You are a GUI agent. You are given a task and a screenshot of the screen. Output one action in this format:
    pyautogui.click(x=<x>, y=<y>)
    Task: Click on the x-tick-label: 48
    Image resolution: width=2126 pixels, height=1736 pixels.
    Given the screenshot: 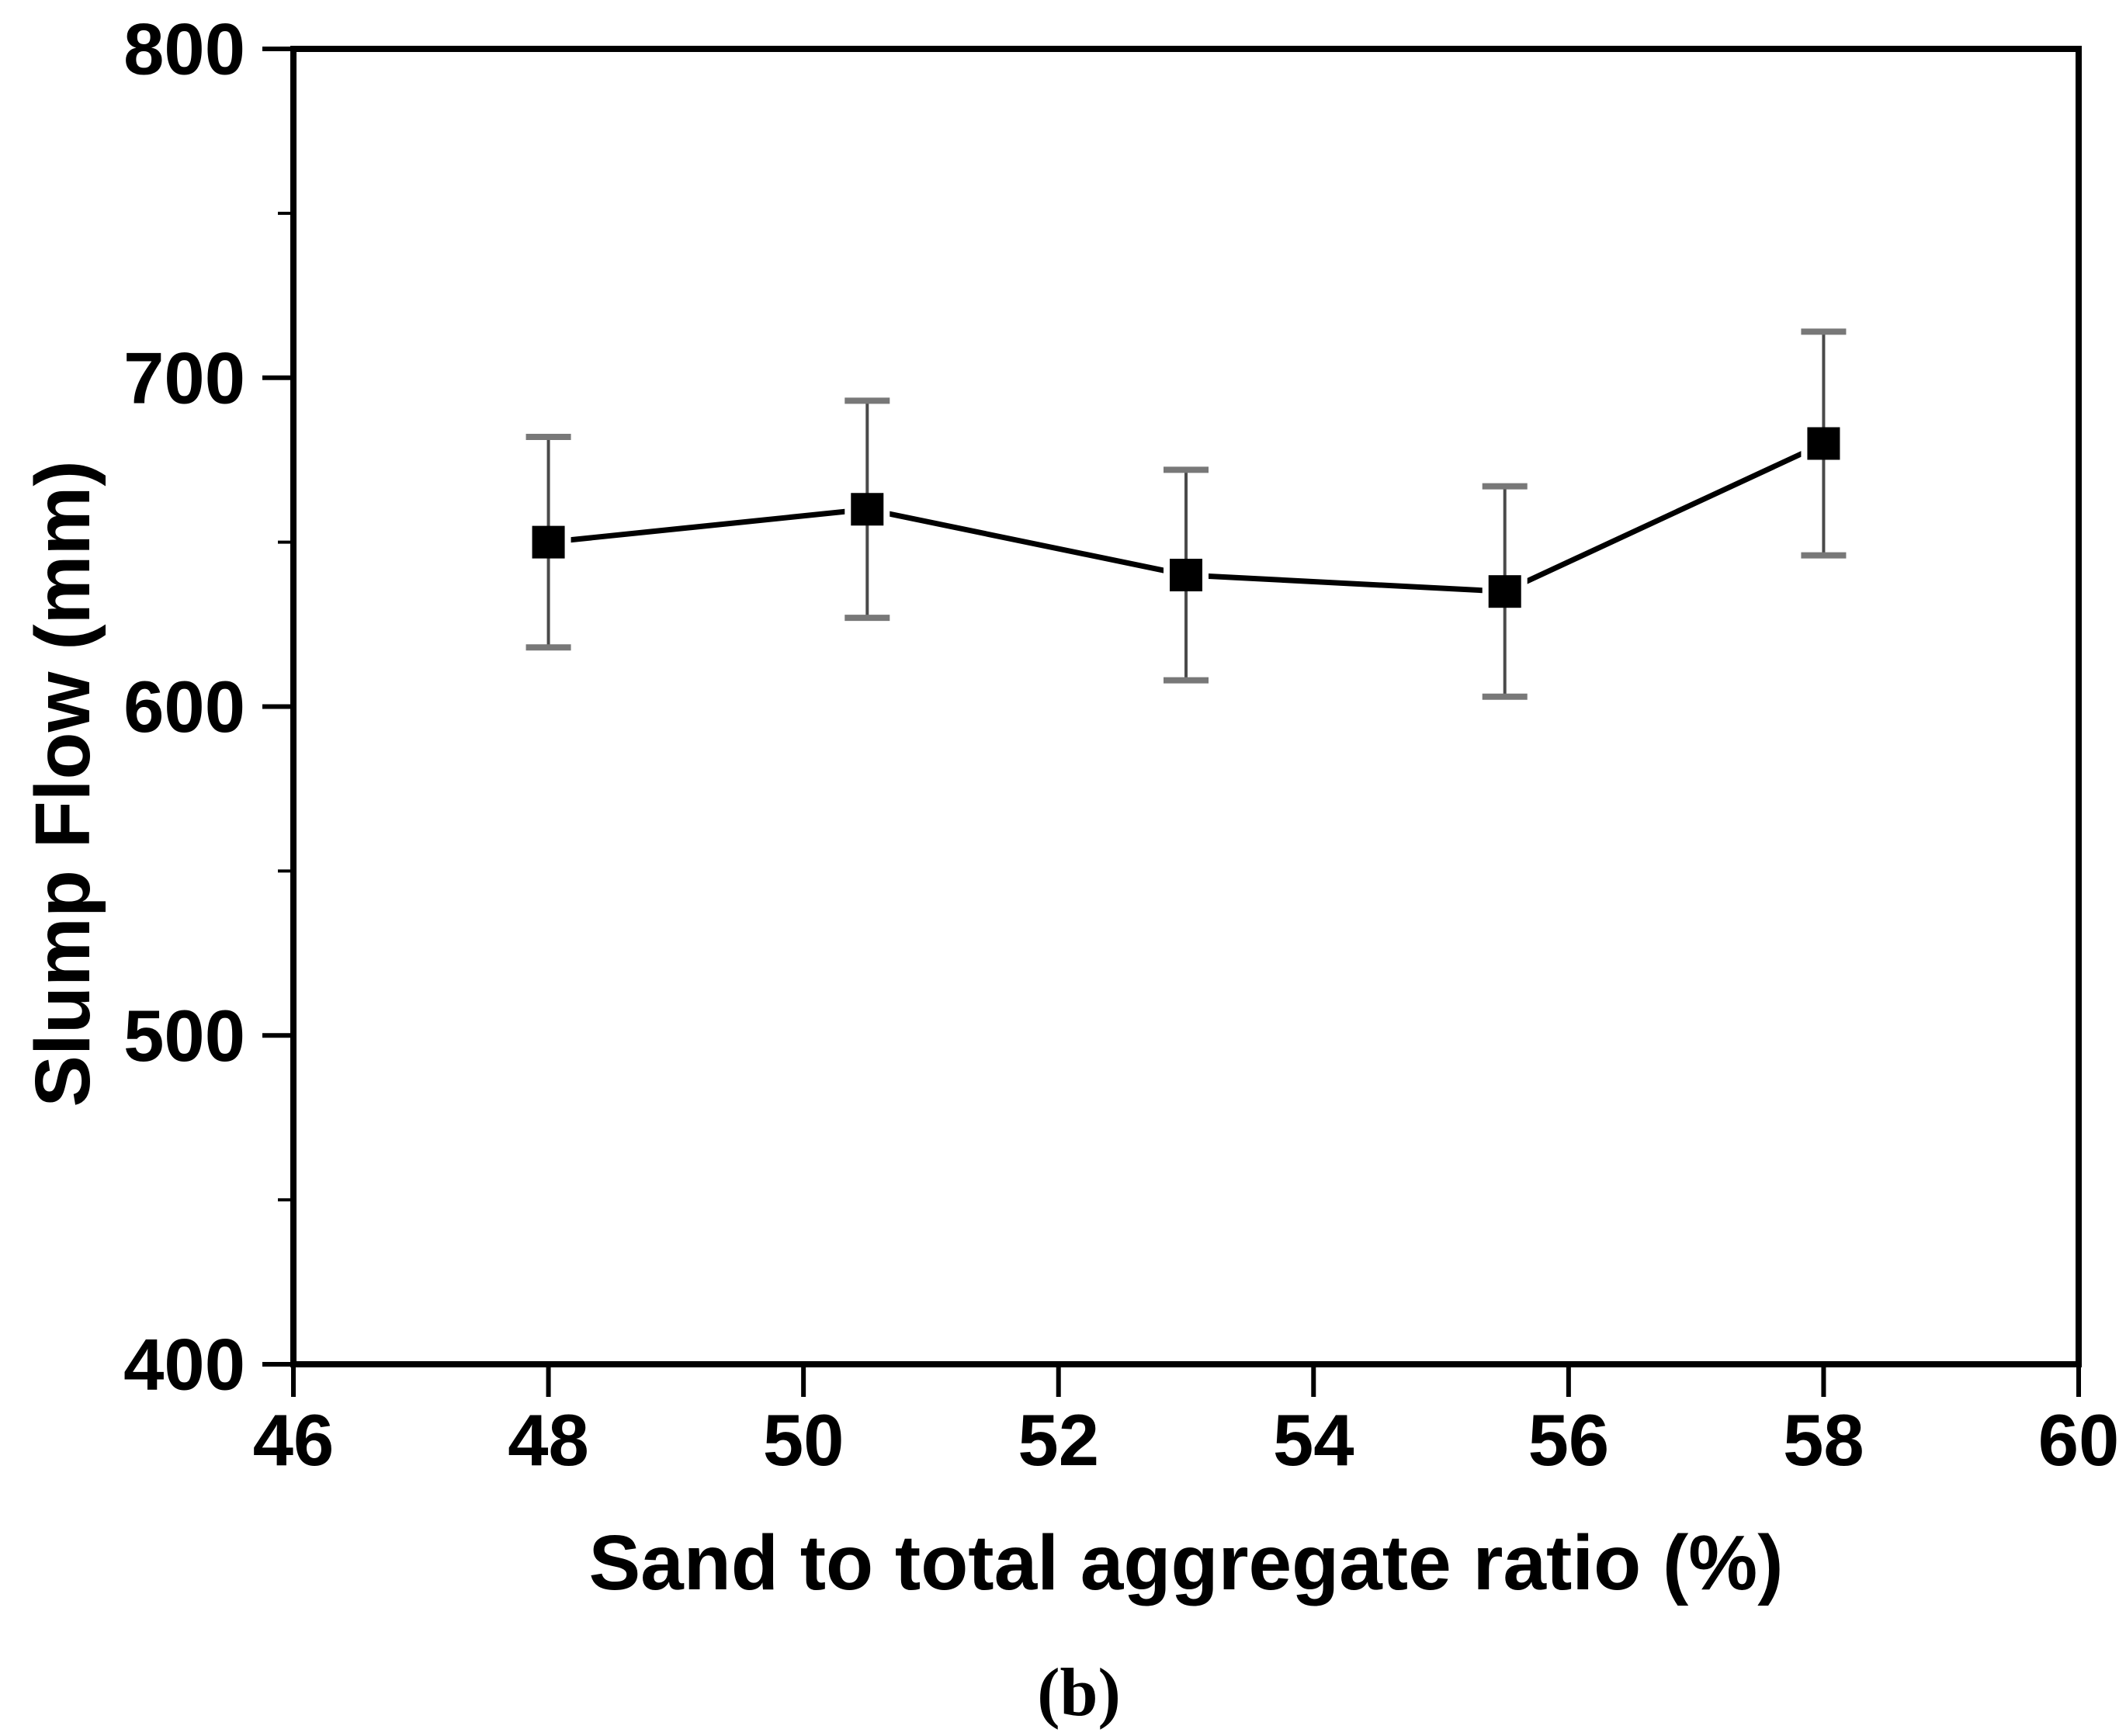 What is the action you would take?
    pyautogui.click(x=548, y=1440)
    